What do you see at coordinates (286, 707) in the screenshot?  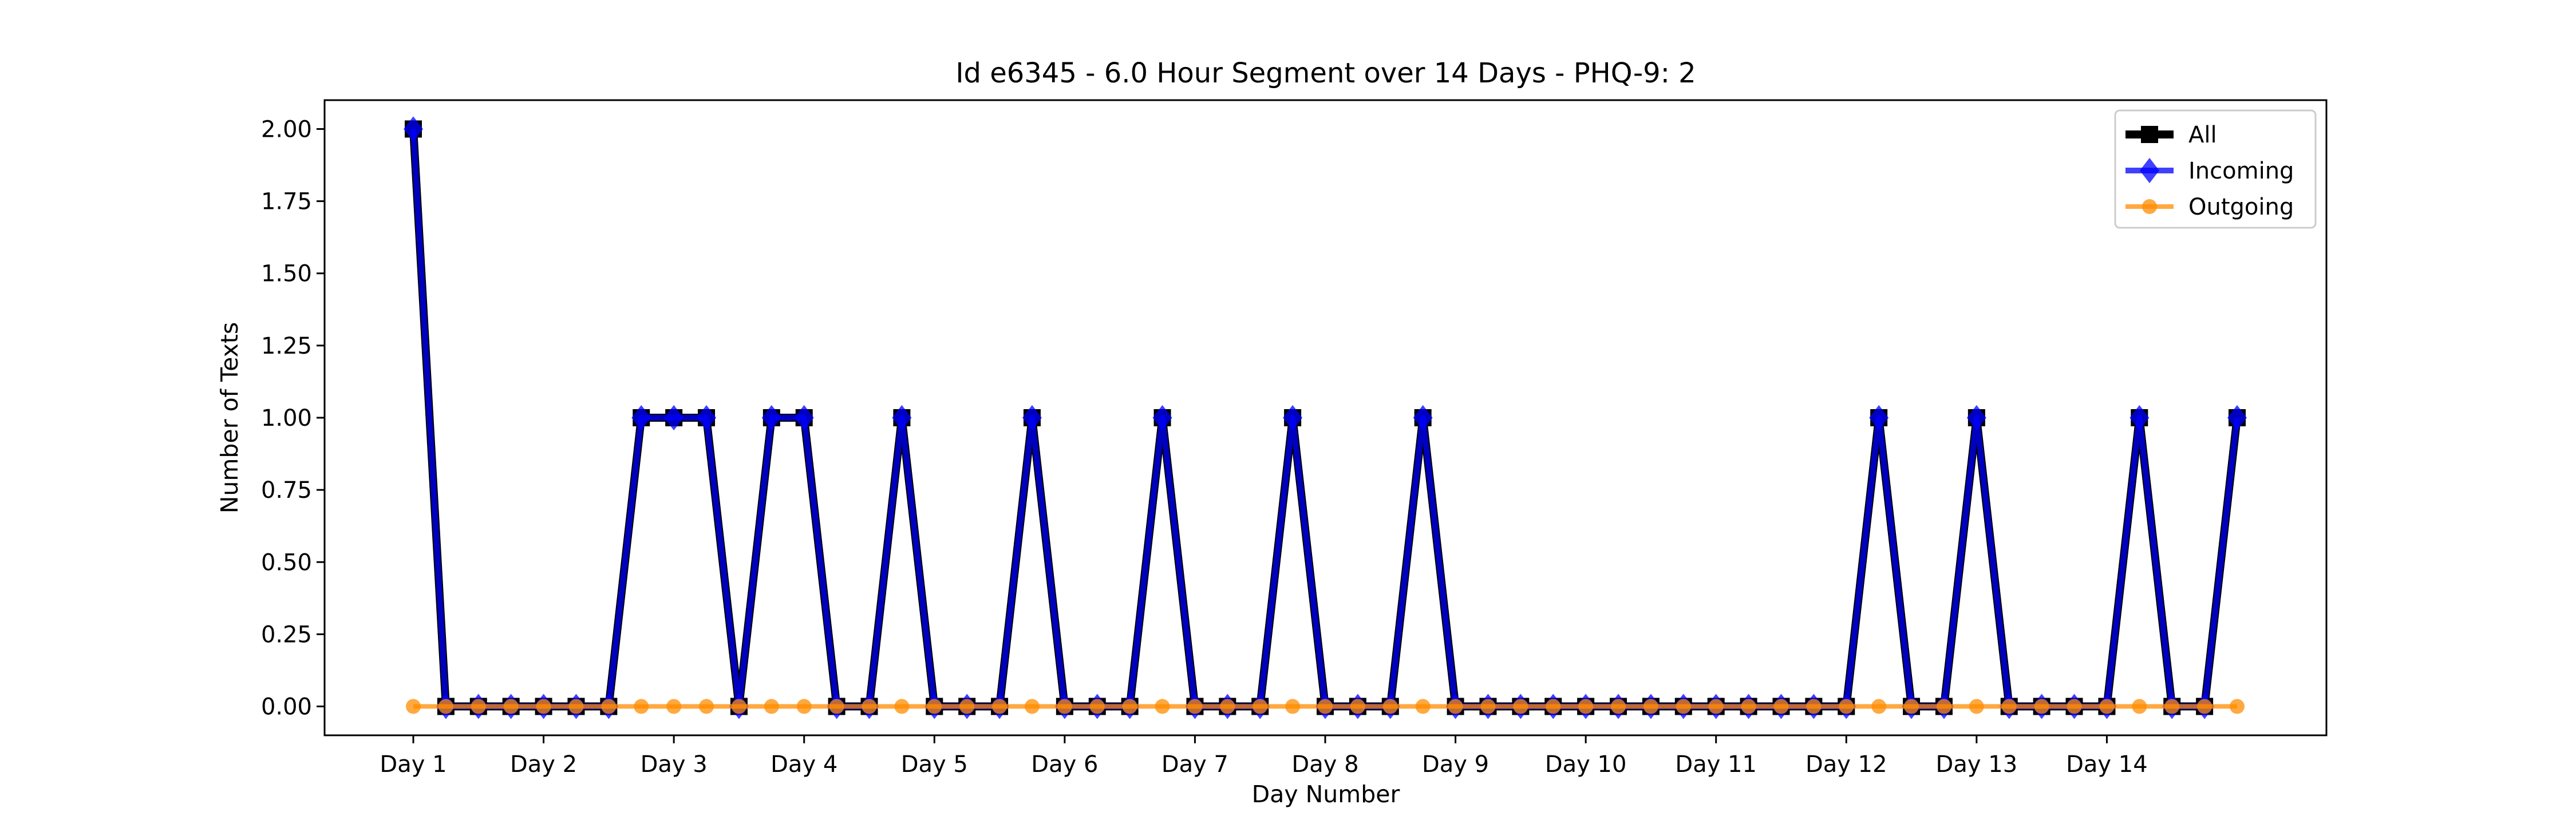 I see `y-tick-label: 0.00` at bounding box center [286, 707].